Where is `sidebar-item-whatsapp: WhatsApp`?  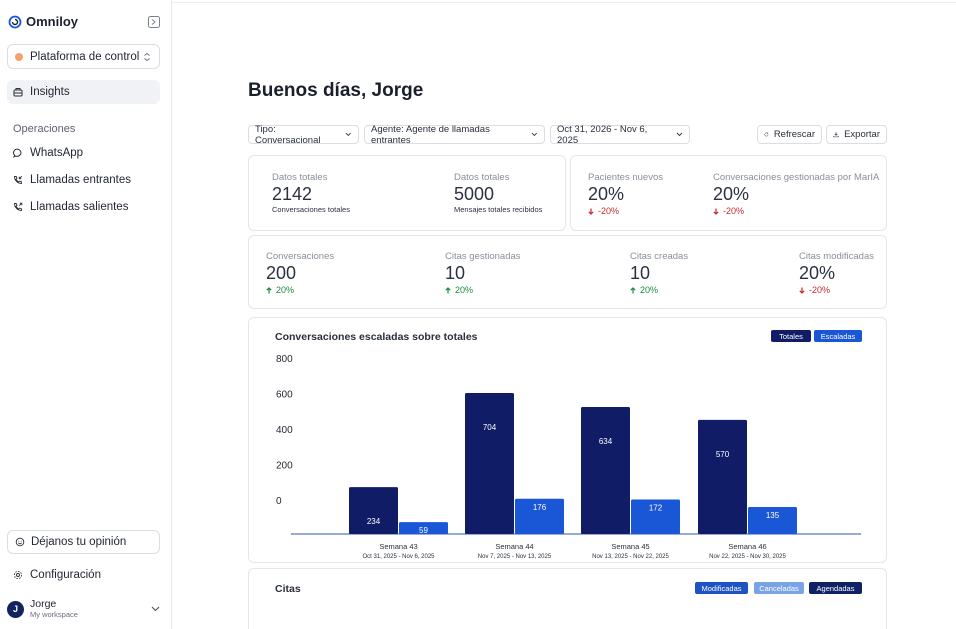
sidebar-item-whatsapp: WhatsApp is located at coordinates (83, 153).